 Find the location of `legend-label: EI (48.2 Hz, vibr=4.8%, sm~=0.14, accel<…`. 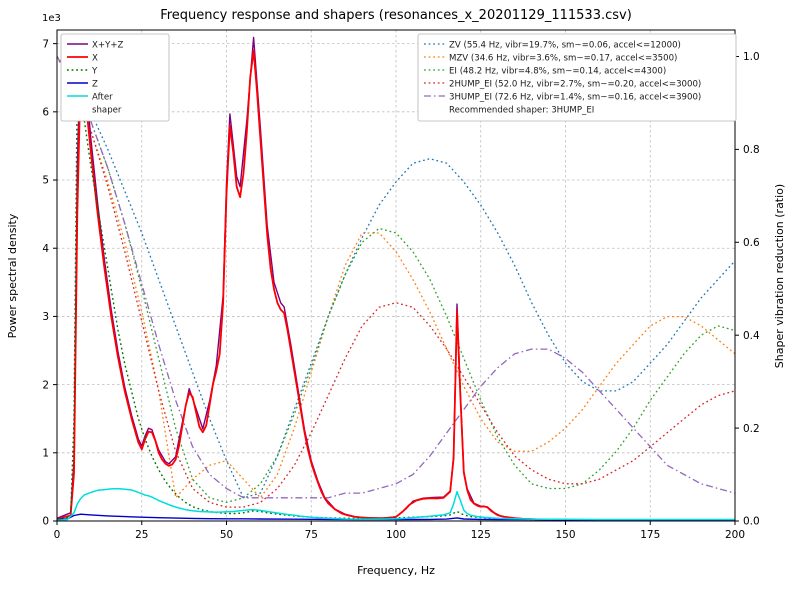

legend-label: EI (48.2 Hz, vibr=4.8%, sm~=0.14, accel<… is located at coordinates (557, 72).